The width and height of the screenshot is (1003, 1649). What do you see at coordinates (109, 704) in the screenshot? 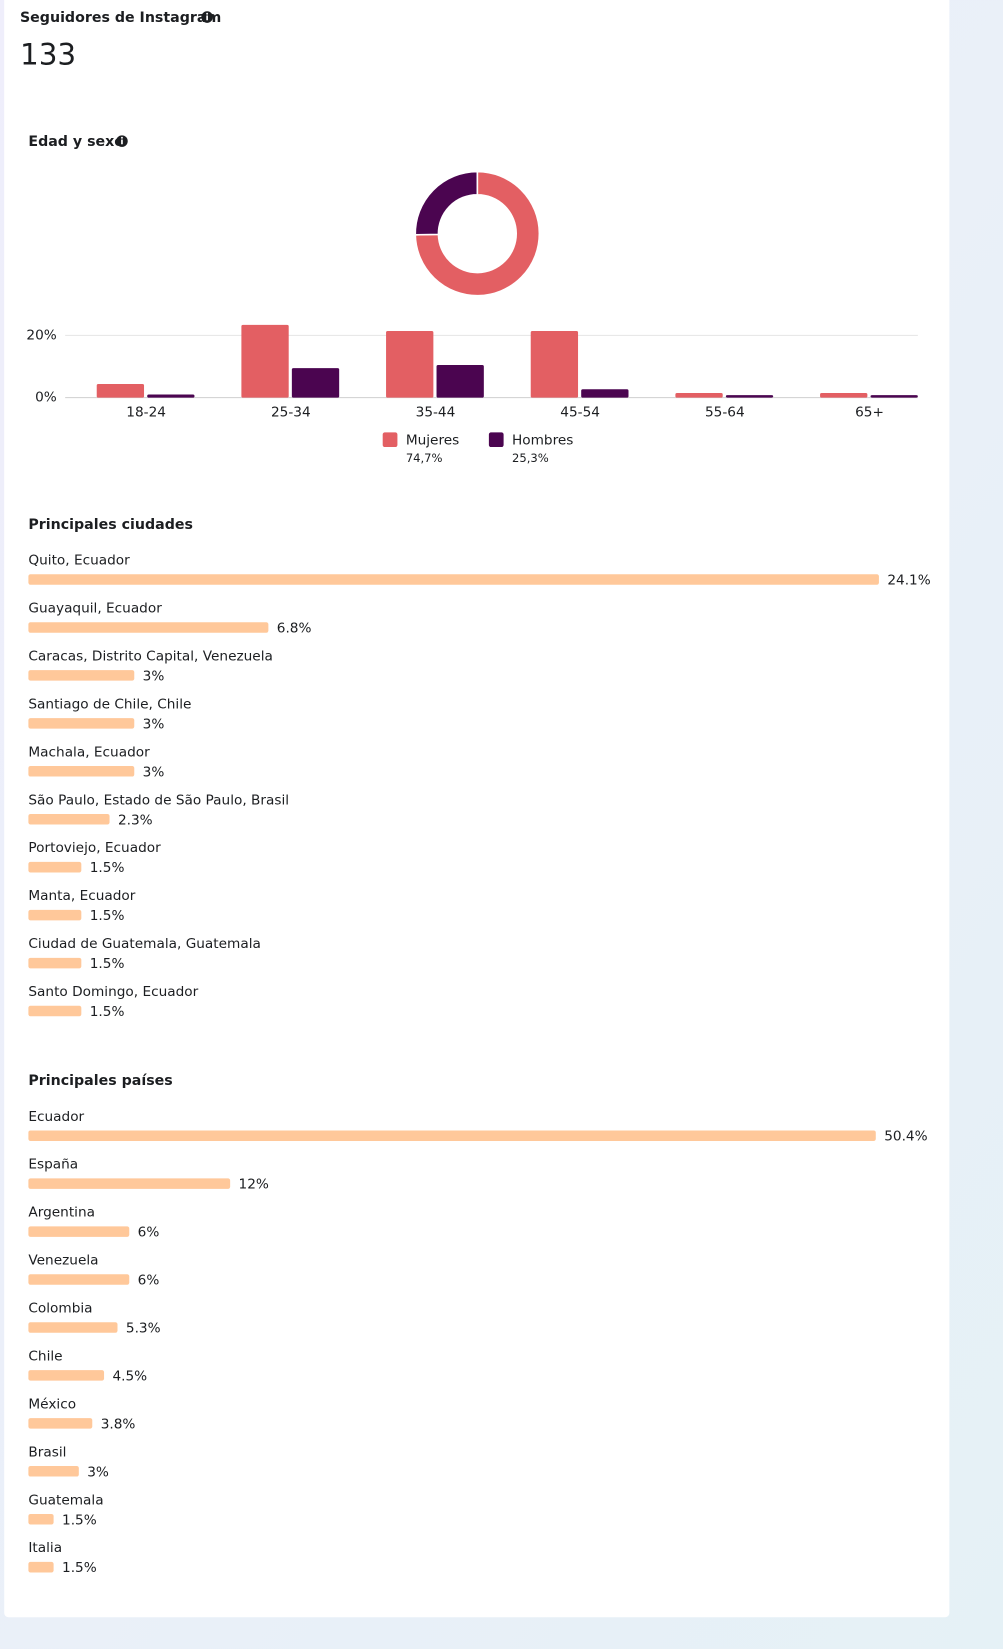
I see `row-label: Santiago de Chile, Chile` at bounding box center [109, 704].